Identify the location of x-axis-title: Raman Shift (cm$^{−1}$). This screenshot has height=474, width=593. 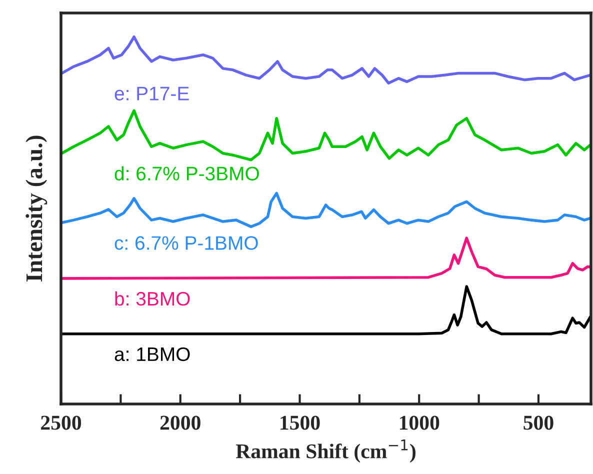
(326, 451).